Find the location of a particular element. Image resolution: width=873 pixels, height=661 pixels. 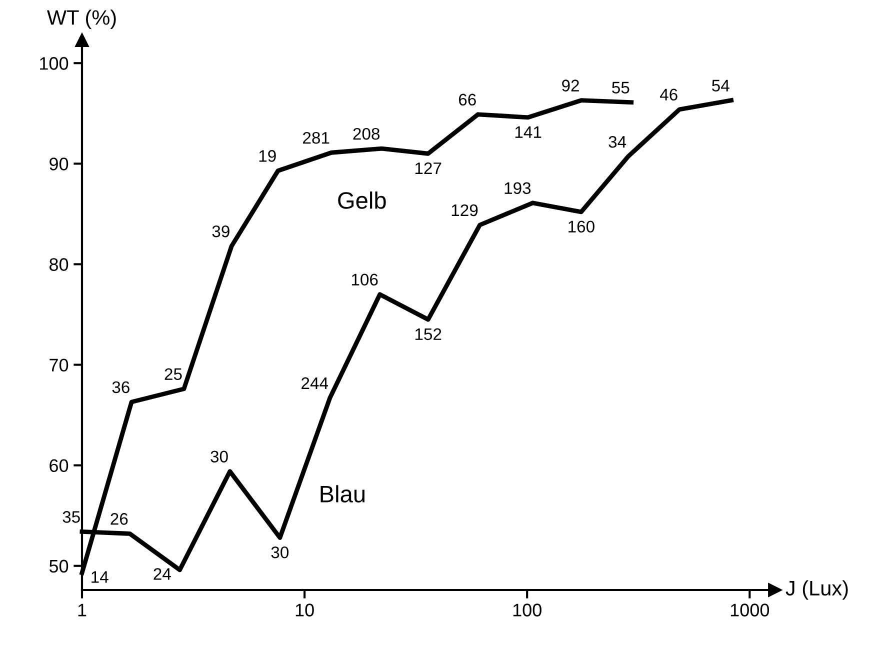

annotation: 127 is located at coordinates (428, 168).